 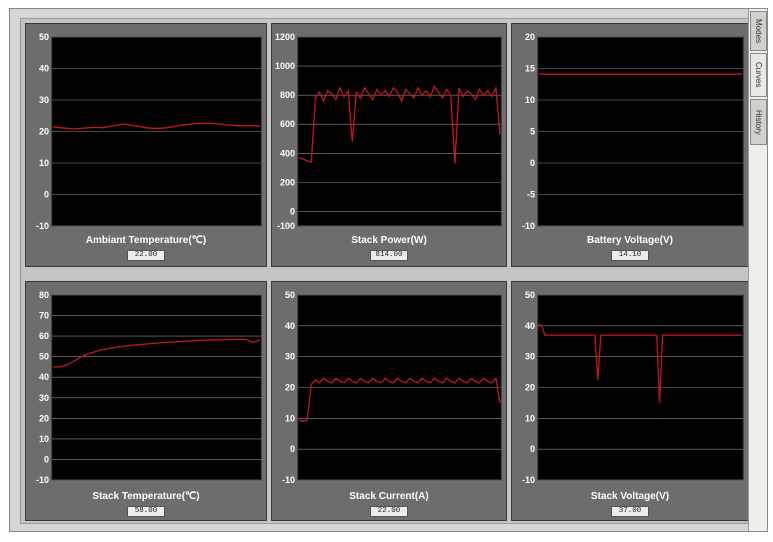 What do you see at coordinates (285, 37) in the screenshot?
I see `y-tick-label: 1200` at bounding box center [285, 37].